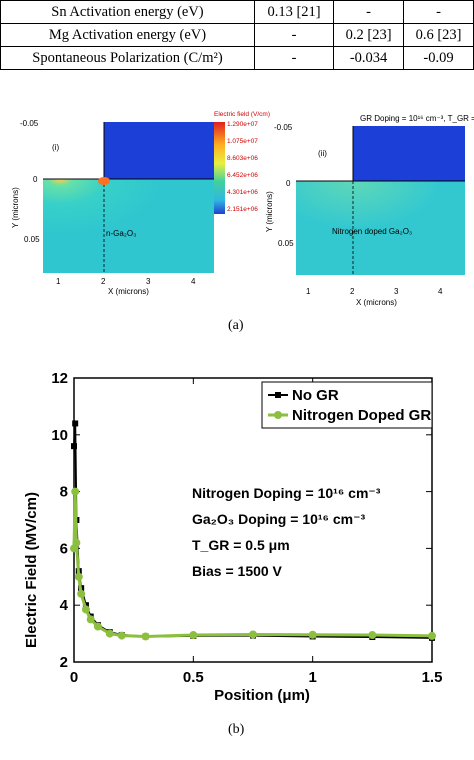 The image size is (474, 760). What do you see at coordinates (64, 492) in the screenshot?
I see `y-tick-label: 8` at bounding box center [64, 492].